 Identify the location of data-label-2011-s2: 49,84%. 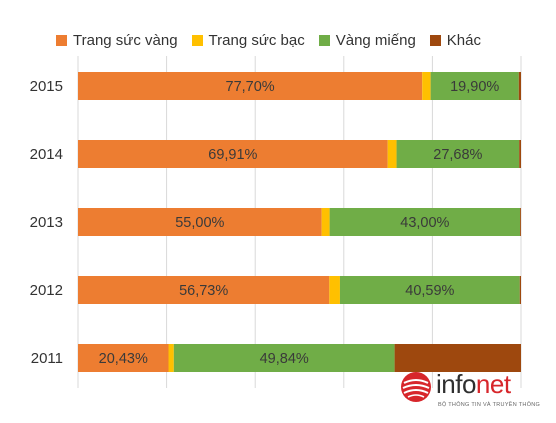
(284, 359).